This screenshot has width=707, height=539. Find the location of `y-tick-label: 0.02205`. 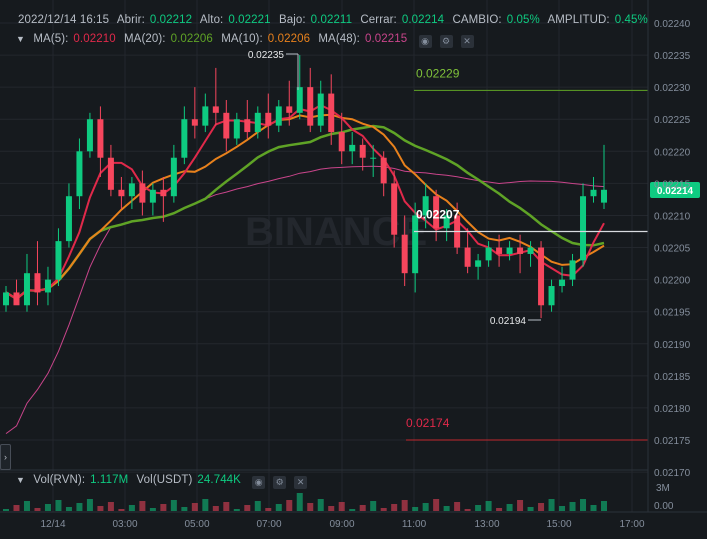

y-tick-label: 0.02205 is located at coordinates (672, 249).